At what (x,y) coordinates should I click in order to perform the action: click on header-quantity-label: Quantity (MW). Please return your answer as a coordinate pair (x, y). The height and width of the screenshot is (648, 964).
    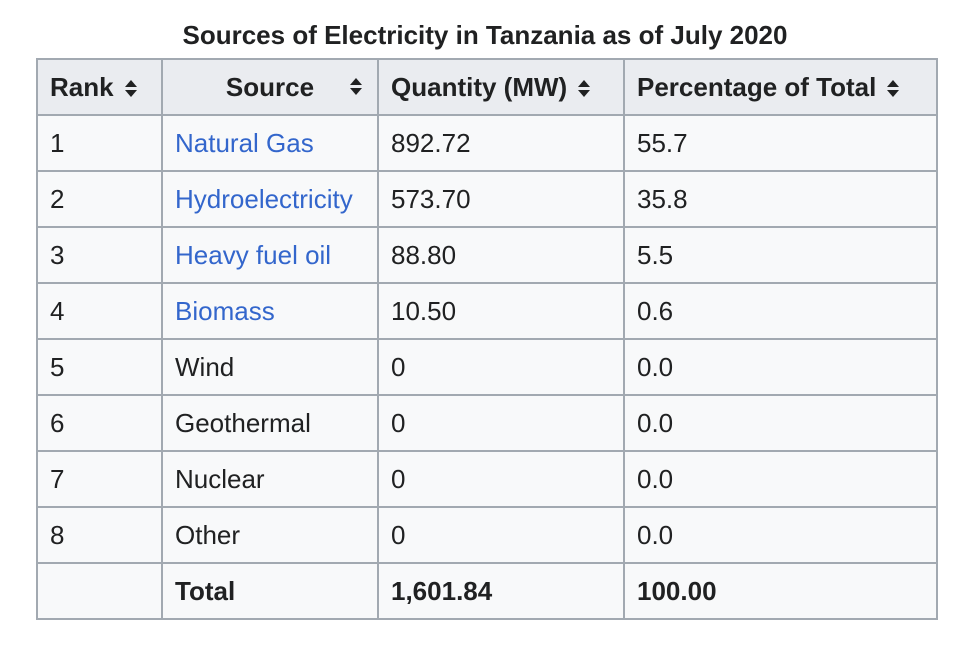
    Looking at the image, I should click on (479, 86).